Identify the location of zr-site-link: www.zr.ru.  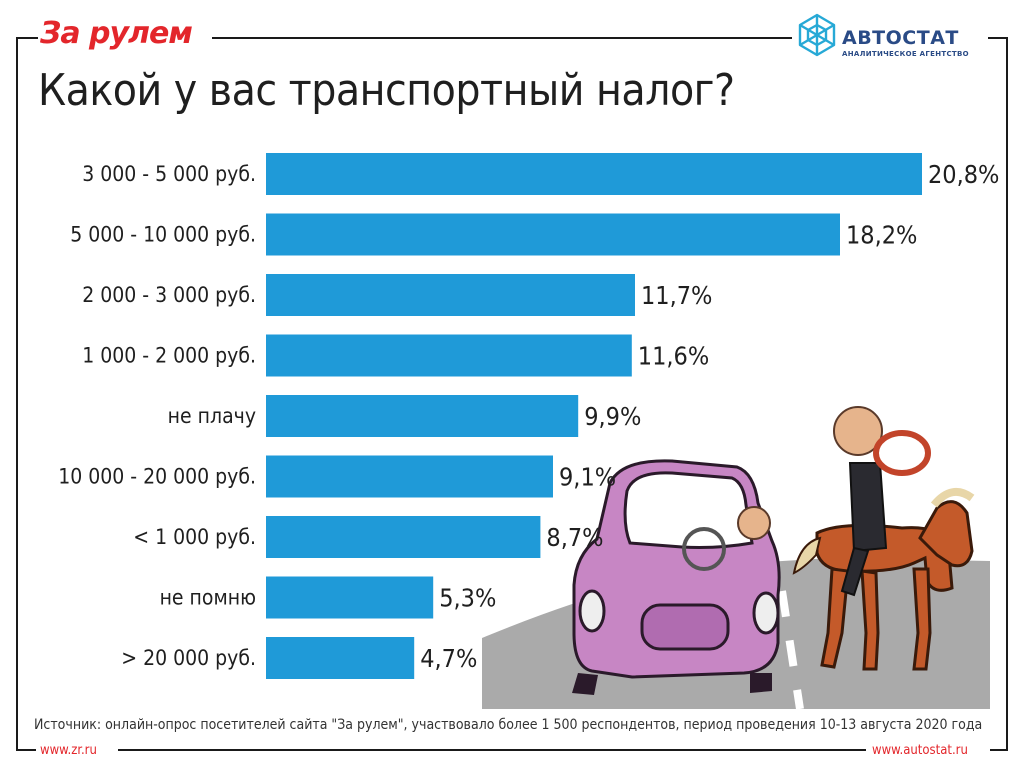
(68, 750).